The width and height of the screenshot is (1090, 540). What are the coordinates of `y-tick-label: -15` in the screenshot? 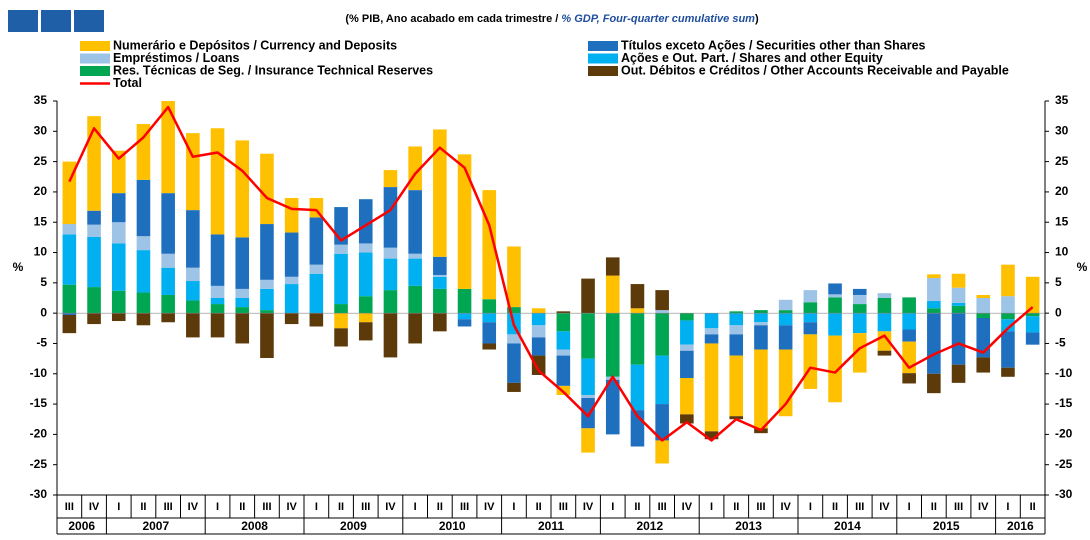 It's located at (39, 403).